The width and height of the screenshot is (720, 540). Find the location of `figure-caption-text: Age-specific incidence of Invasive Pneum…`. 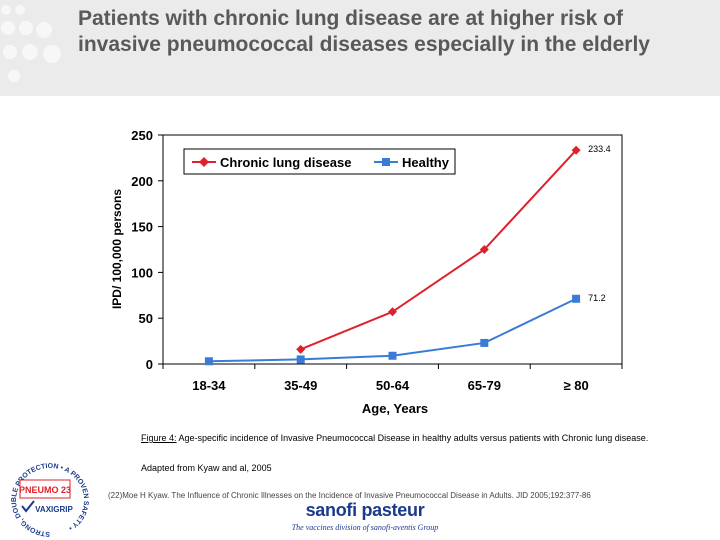

figure-caption-text: Age-specific incidence of Invasive Pneum… is located at coordinates (412, 438).